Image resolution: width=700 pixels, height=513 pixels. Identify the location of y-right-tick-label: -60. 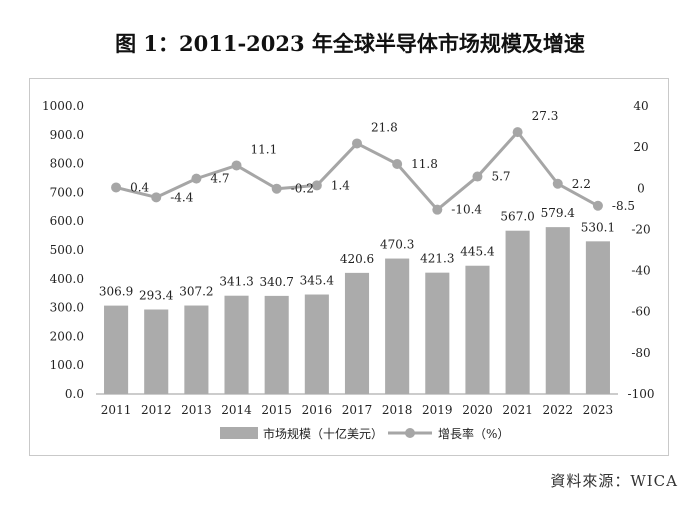
(640, 312).